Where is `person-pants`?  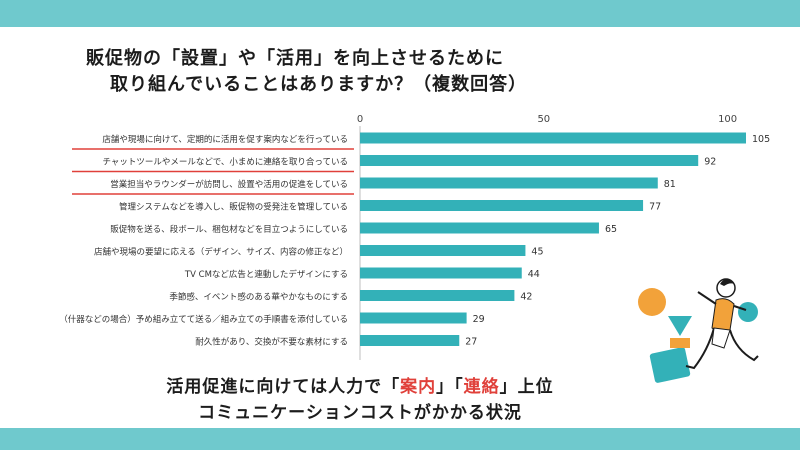 person-pants is located at coordinates (721, 338).